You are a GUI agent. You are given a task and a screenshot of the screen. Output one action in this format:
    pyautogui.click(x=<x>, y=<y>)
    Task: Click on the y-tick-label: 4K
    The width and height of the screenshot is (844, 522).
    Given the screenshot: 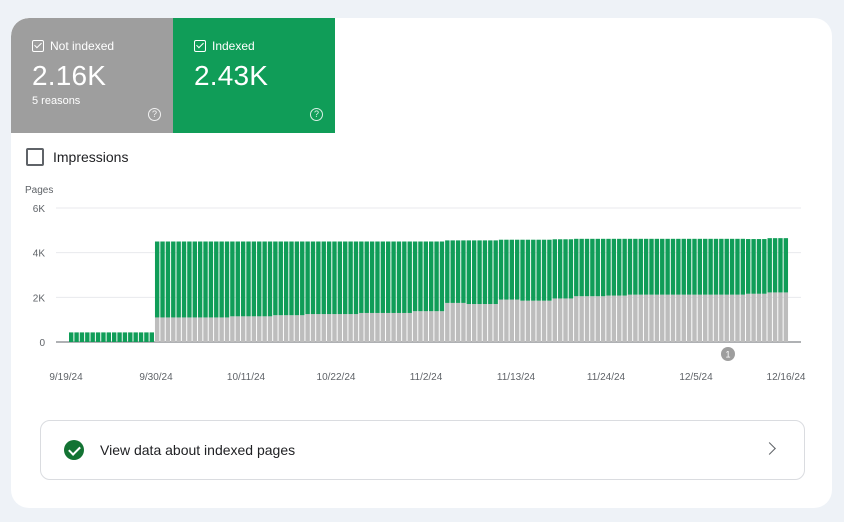 What is the action you would take?
    pyautogui.click(x=39, y=254)
    